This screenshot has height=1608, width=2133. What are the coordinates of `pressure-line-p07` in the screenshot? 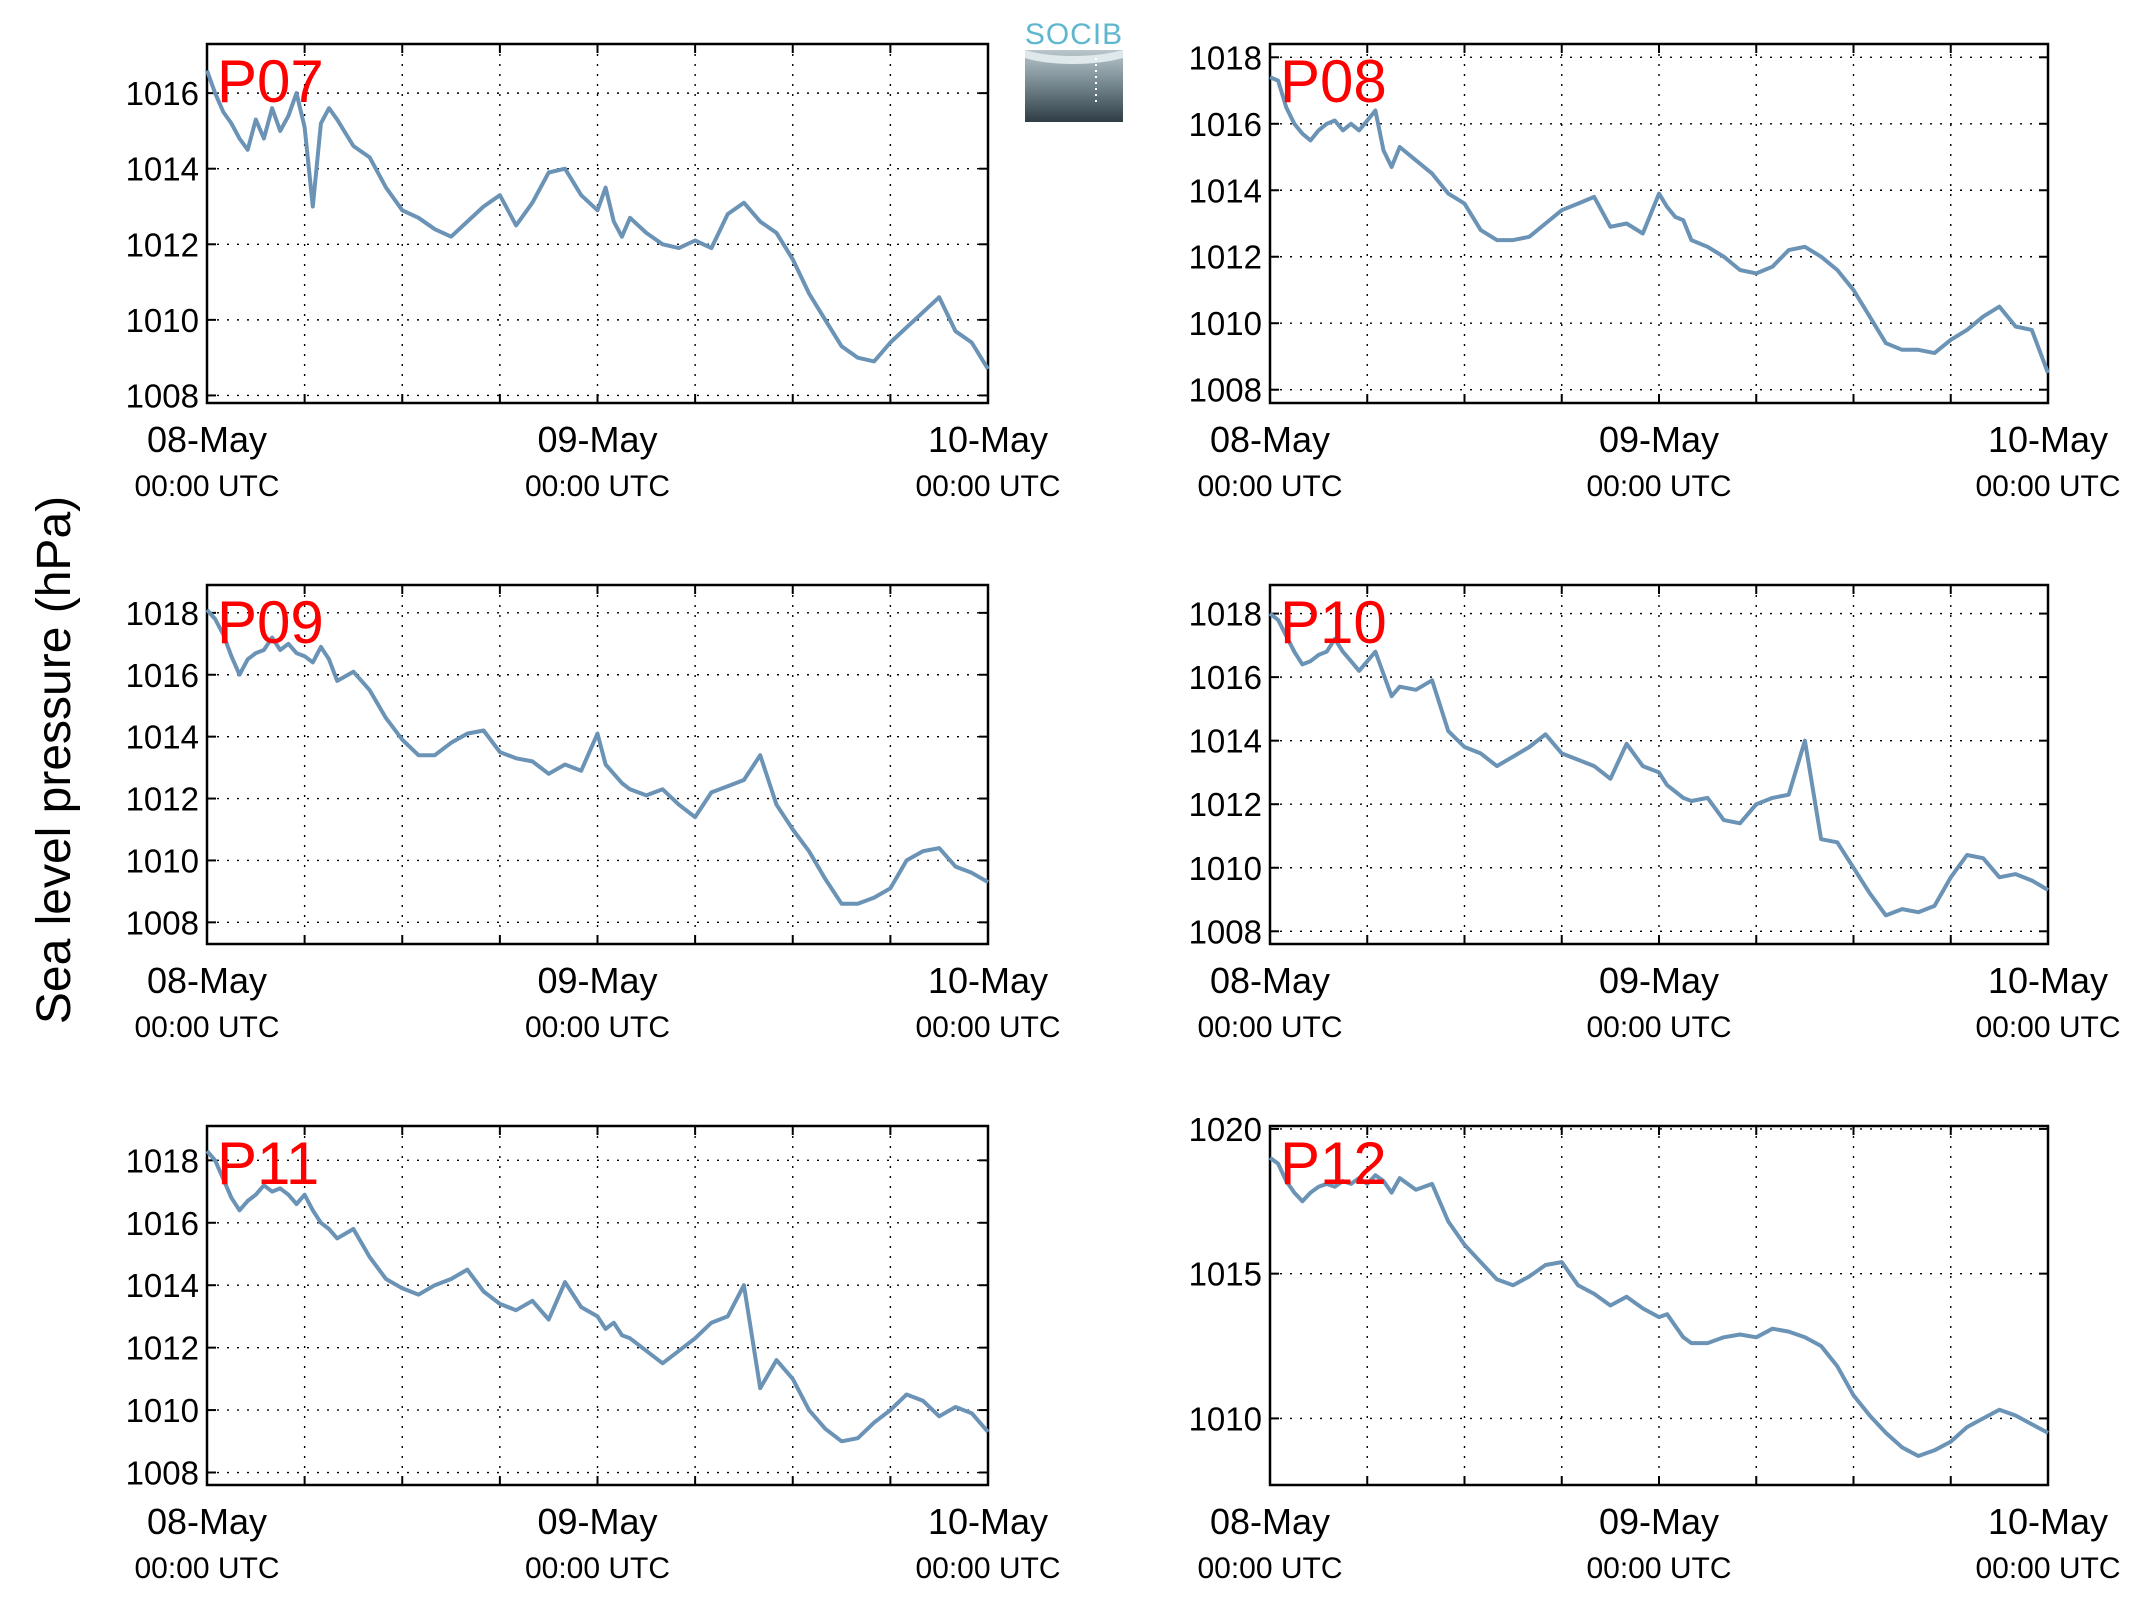 It's located at (597, 220).